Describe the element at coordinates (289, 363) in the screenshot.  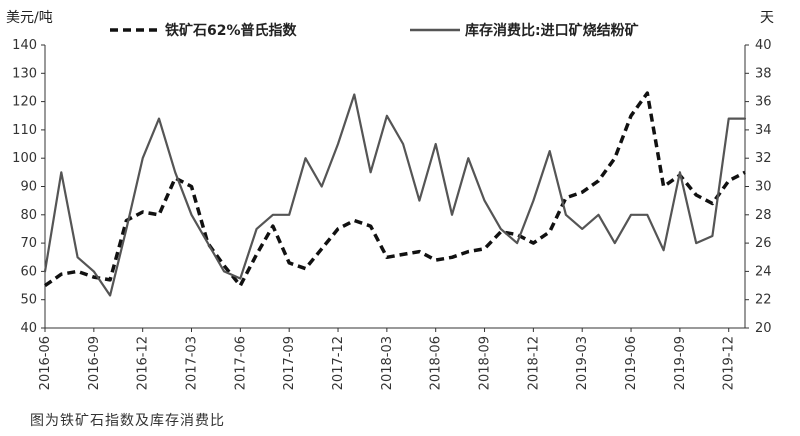
I see `x-tick-label: 2017-09` at that location.